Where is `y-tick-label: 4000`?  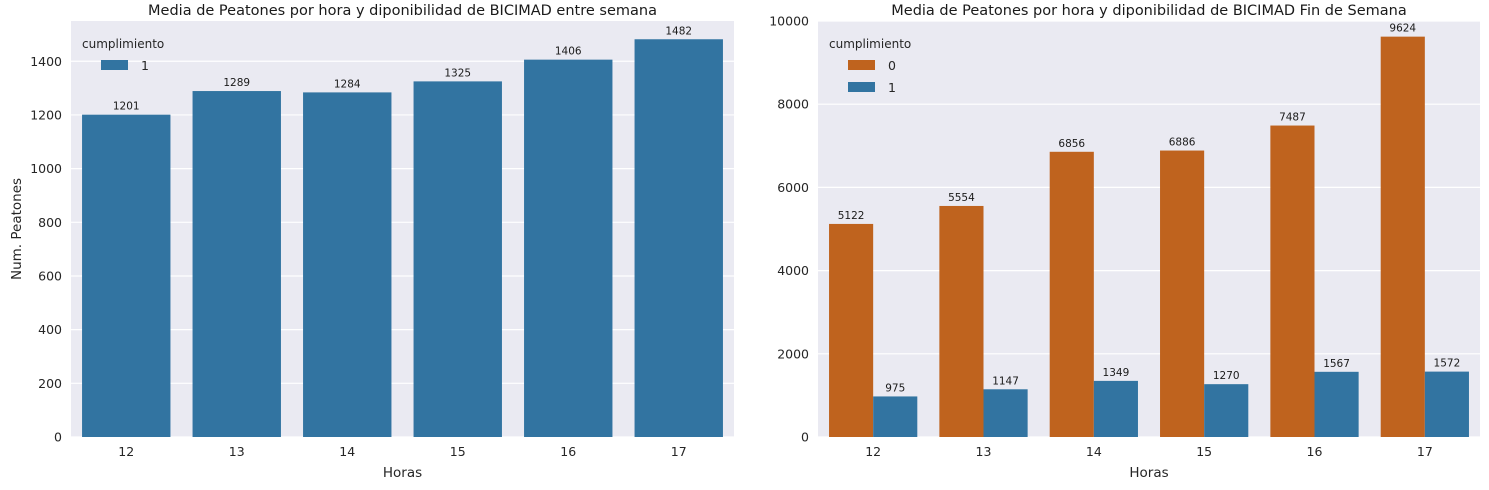
y-tick-label: 4000 is located at coordinates (793, 270).